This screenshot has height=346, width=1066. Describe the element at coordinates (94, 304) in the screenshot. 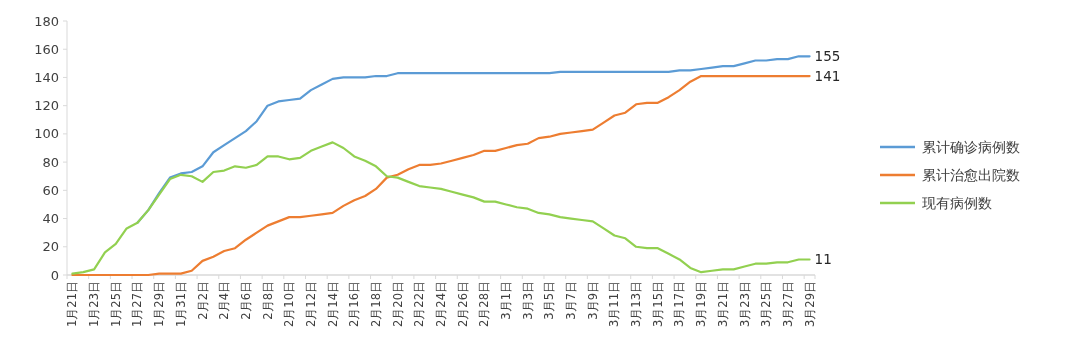

I see `x-tick-label: 1月23日` at that location.